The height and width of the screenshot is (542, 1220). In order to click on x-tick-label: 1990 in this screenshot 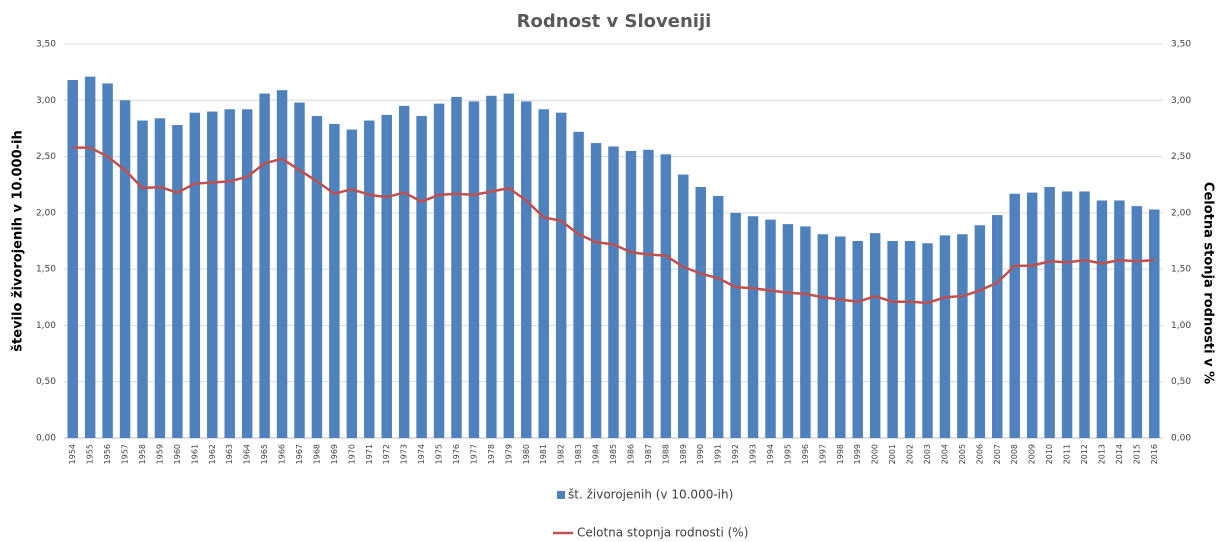, I will do `click(700, 454)`.